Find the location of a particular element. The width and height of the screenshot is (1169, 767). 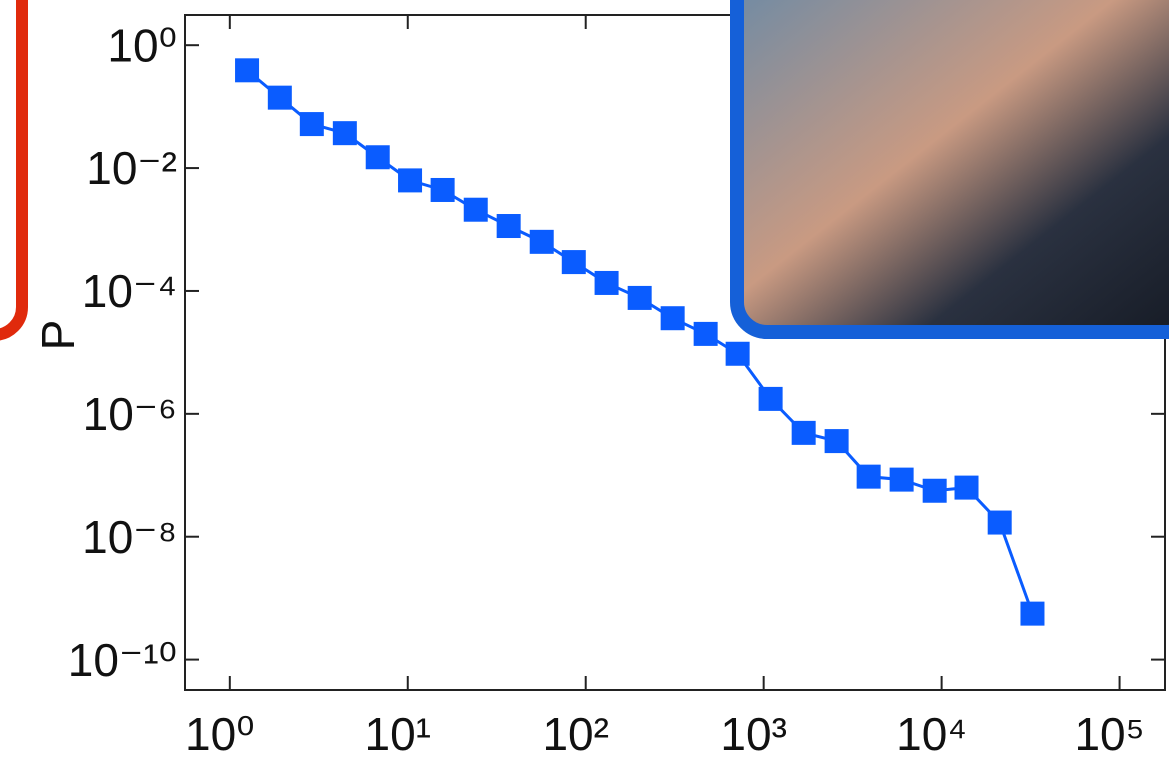

y-tick-label: 10⁻¹⁰ is located at coordinates (122, 660).